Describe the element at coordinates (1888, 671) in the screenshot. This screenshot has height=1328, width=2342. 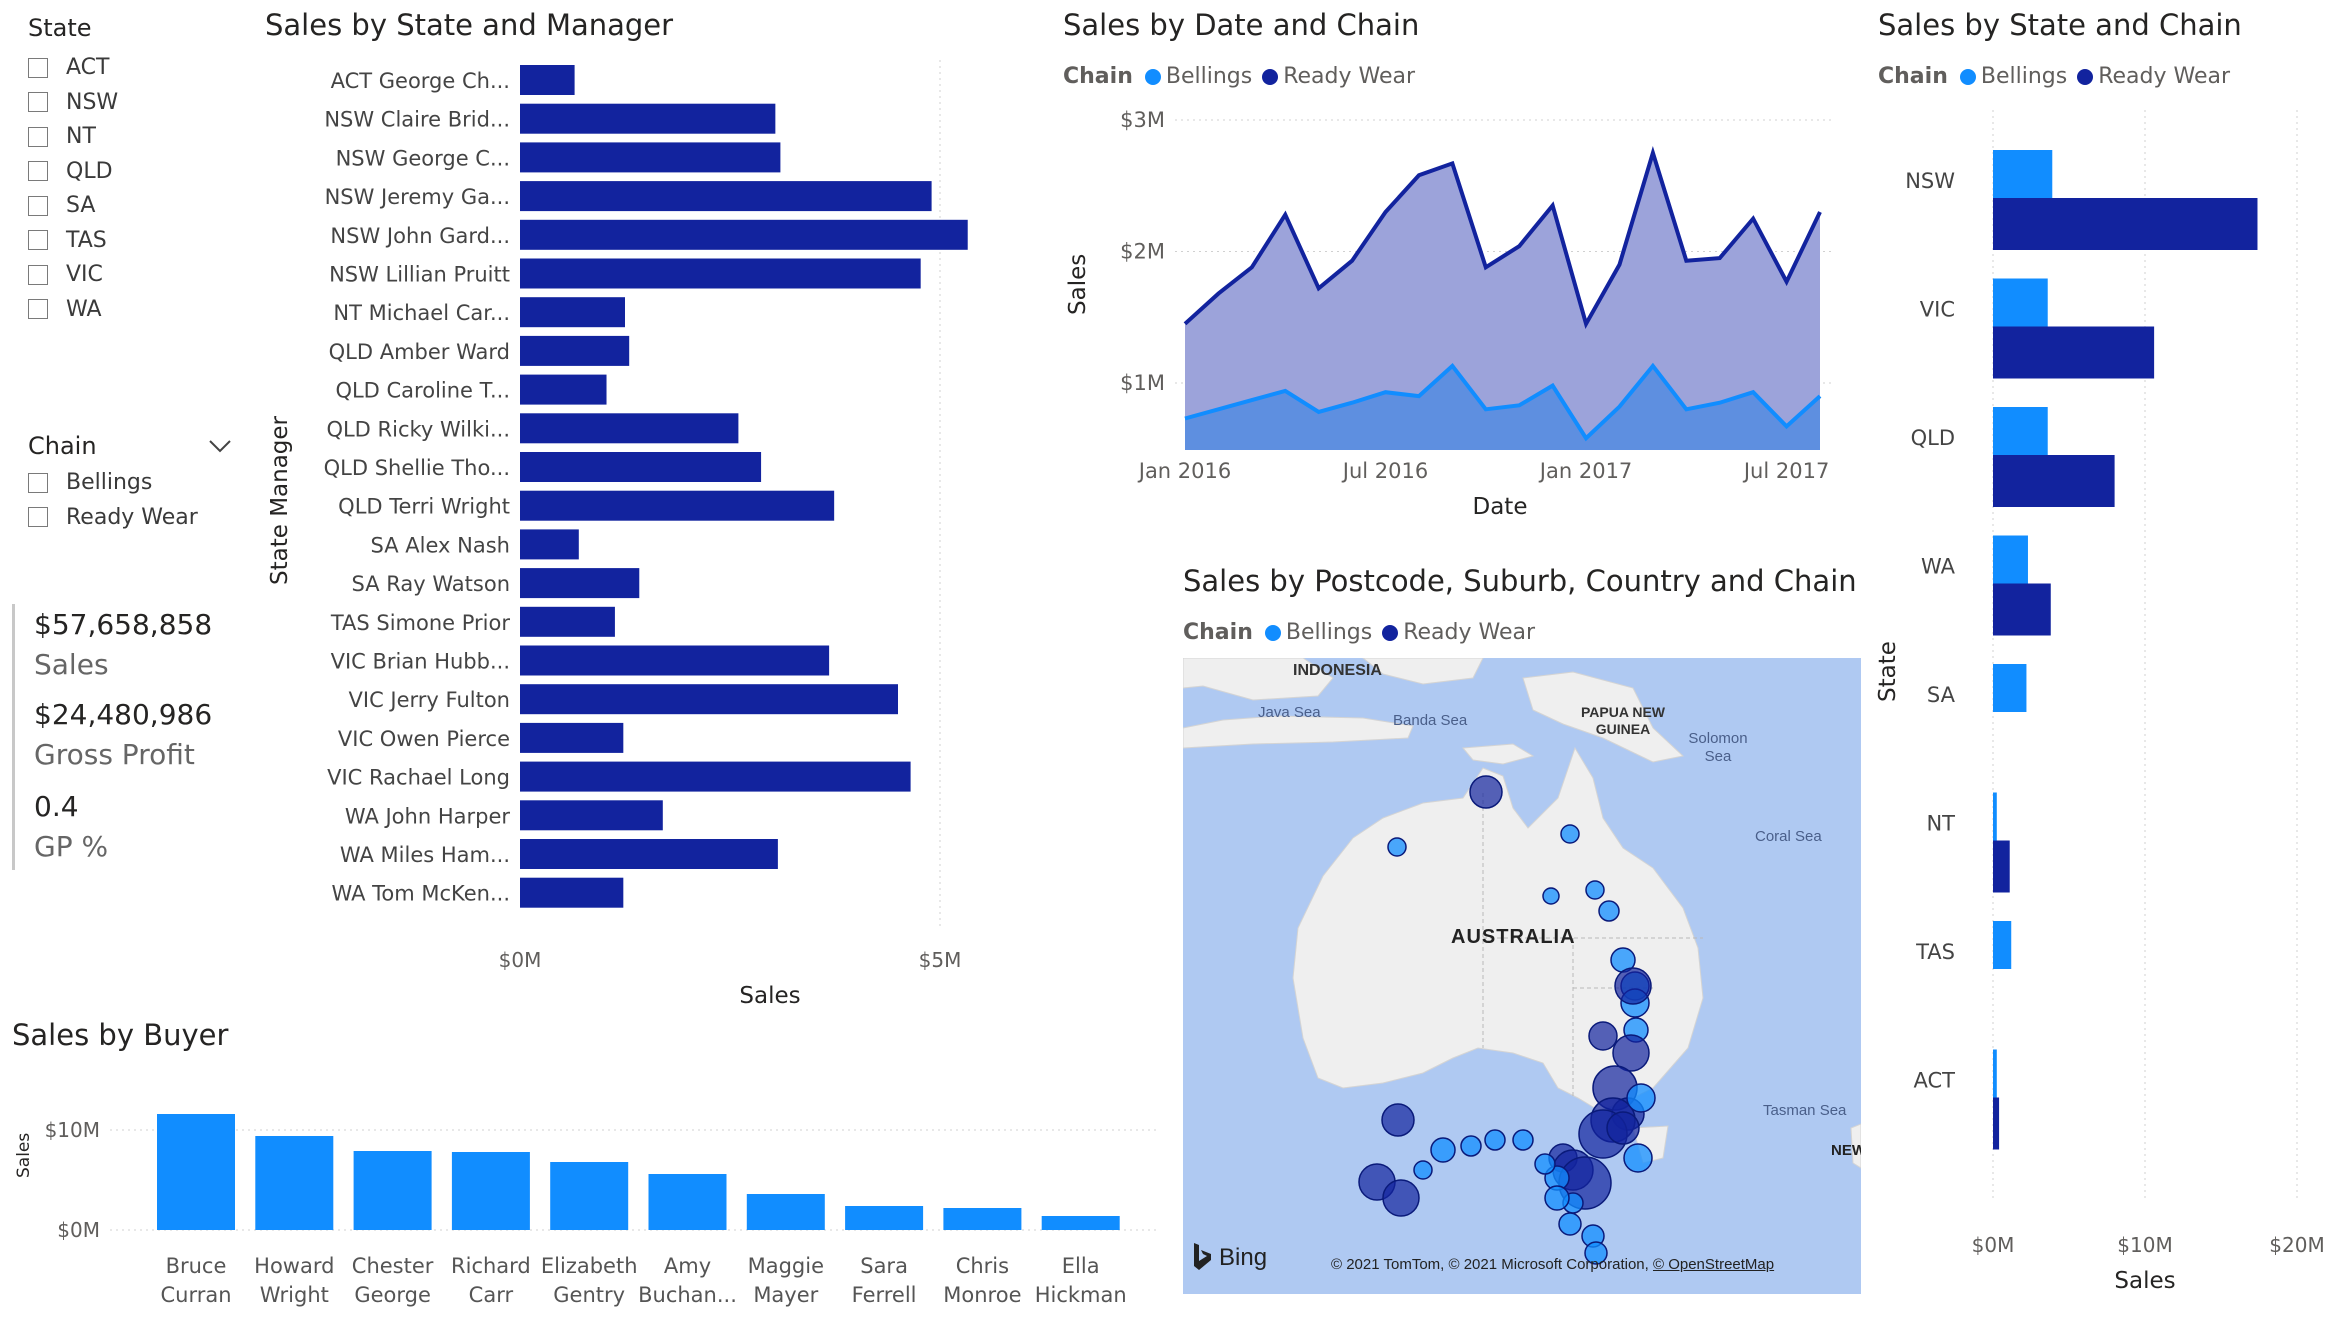
I see `y-axis-label: State` at that location.